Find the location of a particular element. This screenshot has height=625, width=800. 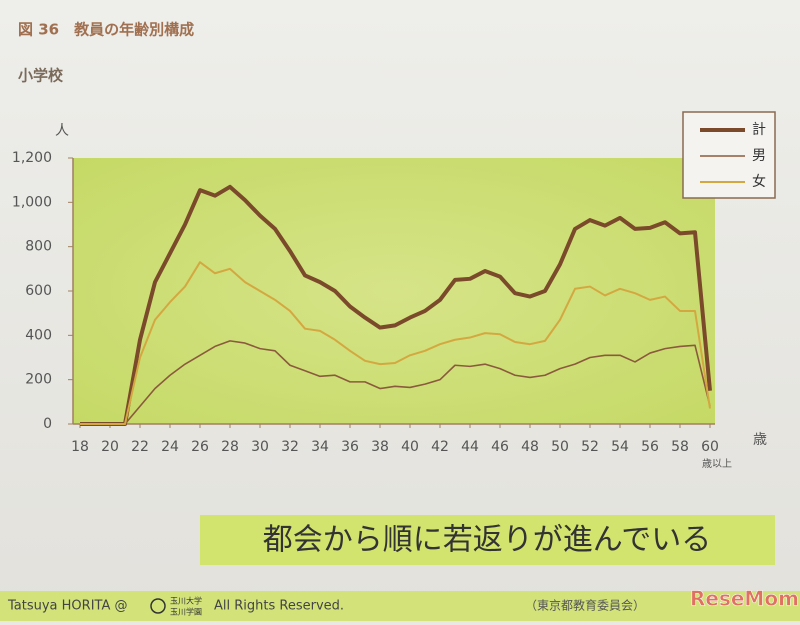

footer-bar is located at coordinates (400, 606).